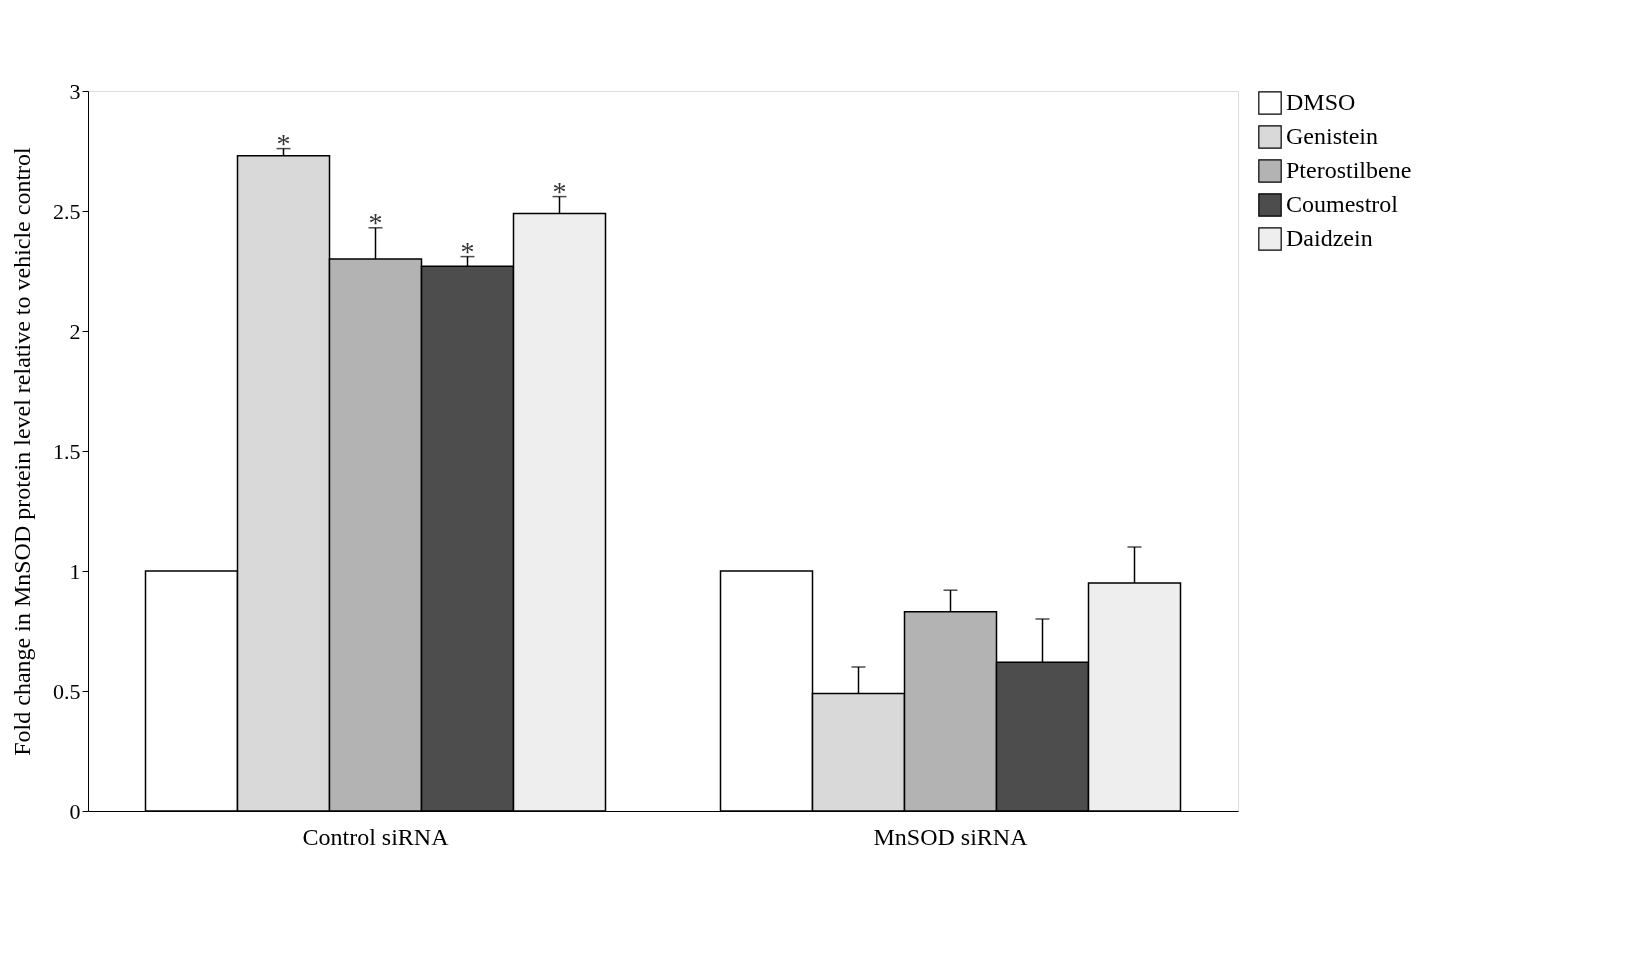 Image resolution: width=1650 pixels, height=972 pixels. I want to click on y-tick-label: 1.5, so click(67, 451).